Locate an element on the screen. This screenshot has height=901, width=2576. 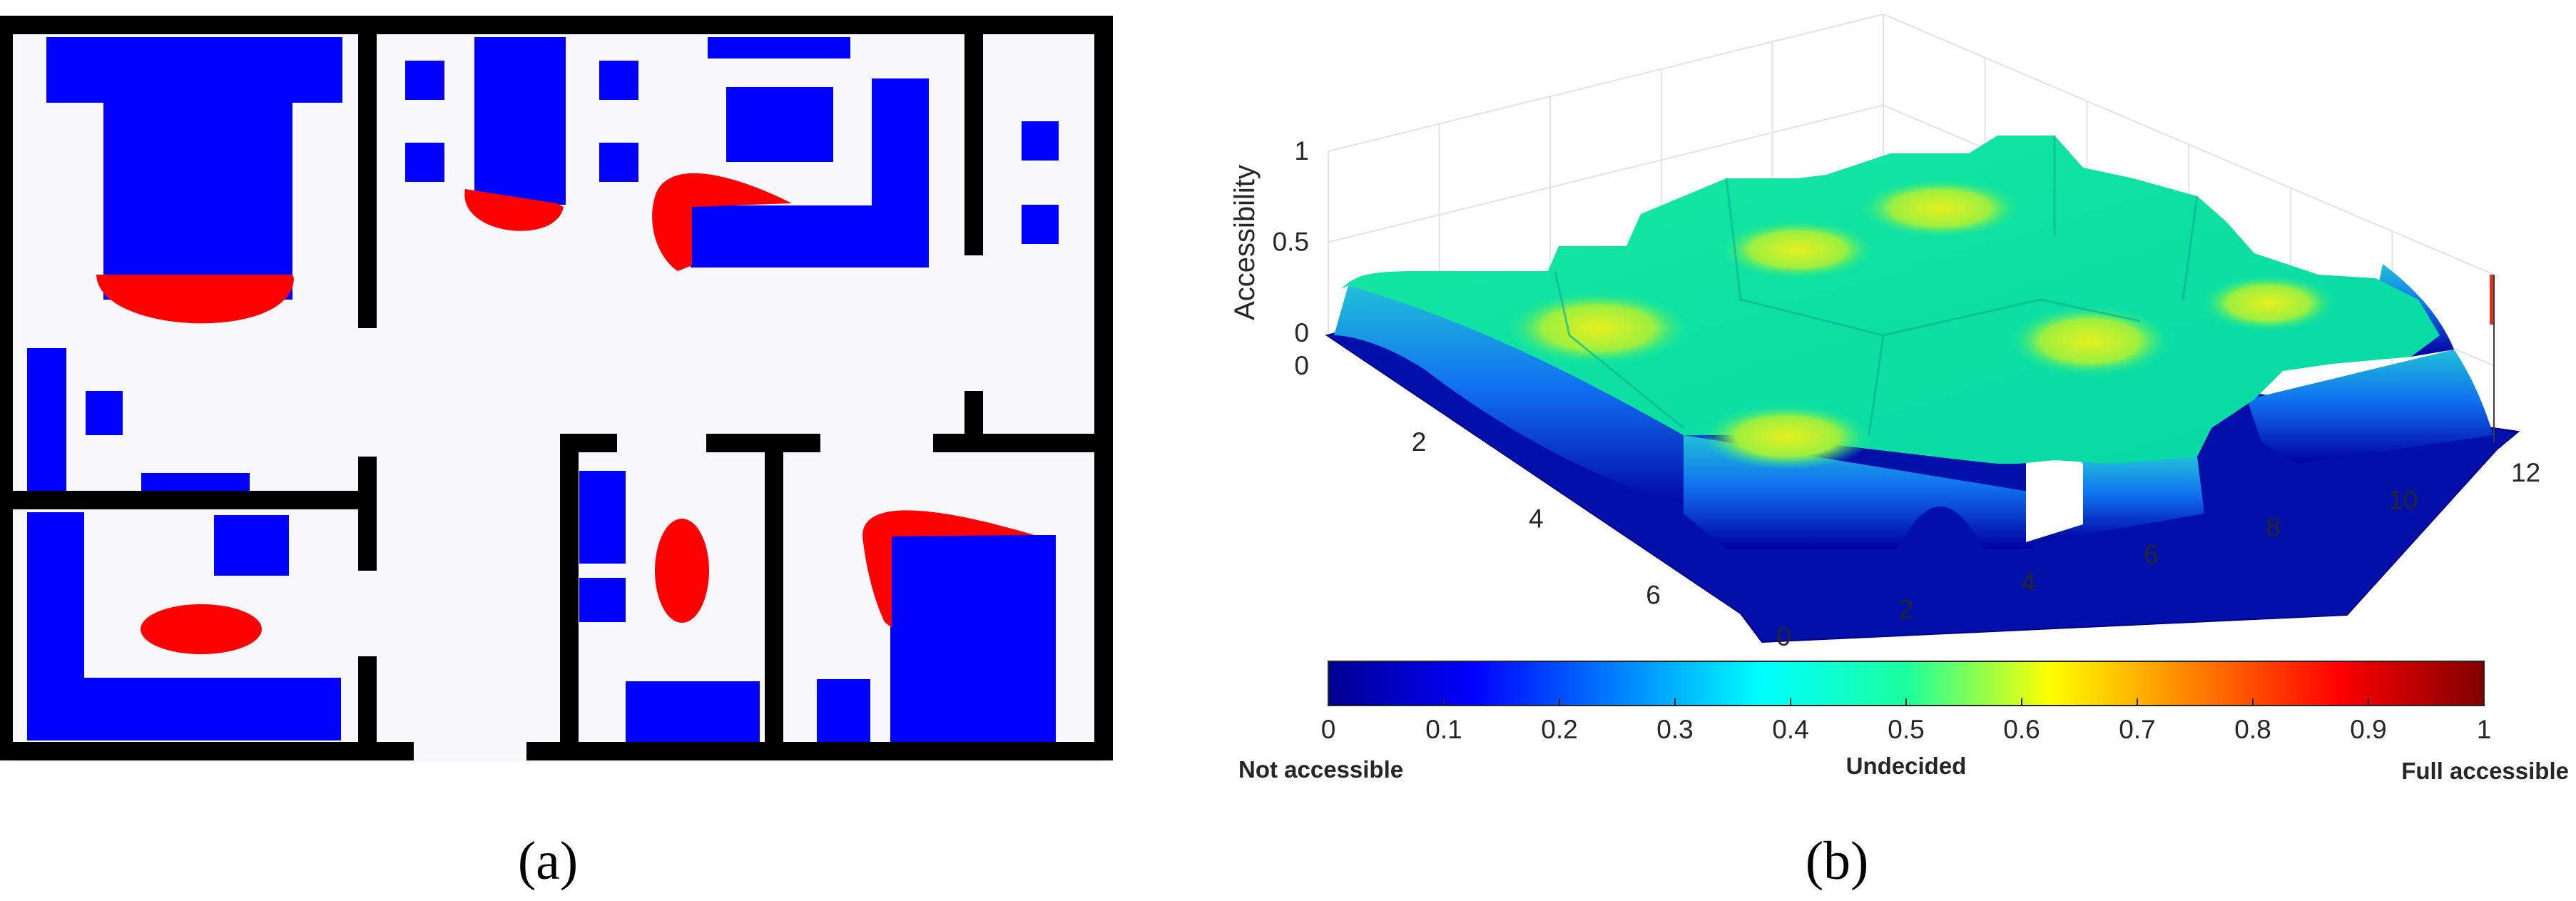
x-tick-label: 12 is located at coordinates (2525, 472).